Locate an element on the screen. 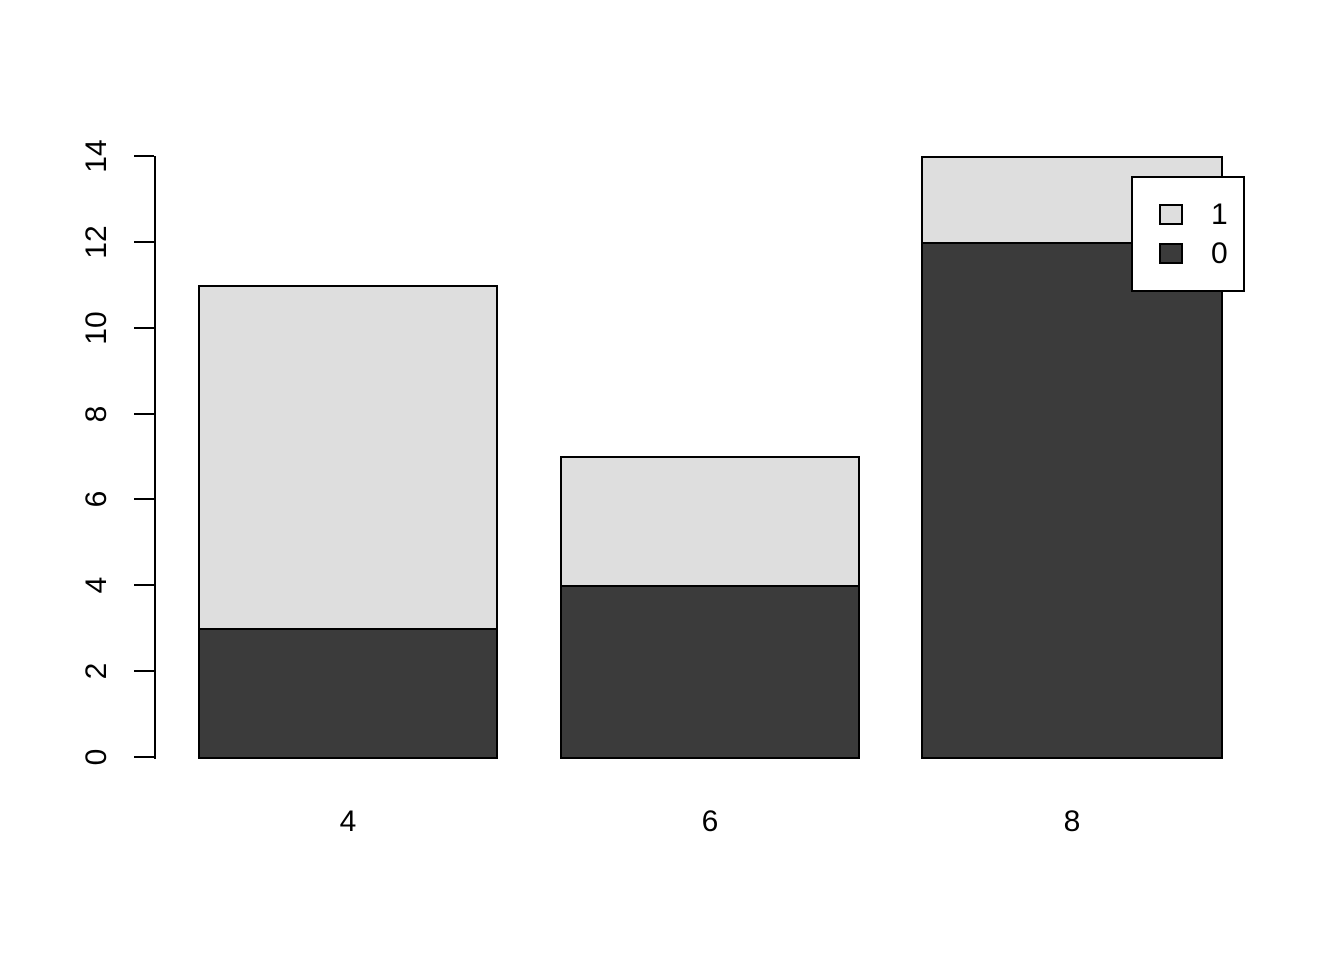 The height and width of the screenshot is (960, 1344). y-axis-tick-label: 2 is located at coordinates (96, 671).